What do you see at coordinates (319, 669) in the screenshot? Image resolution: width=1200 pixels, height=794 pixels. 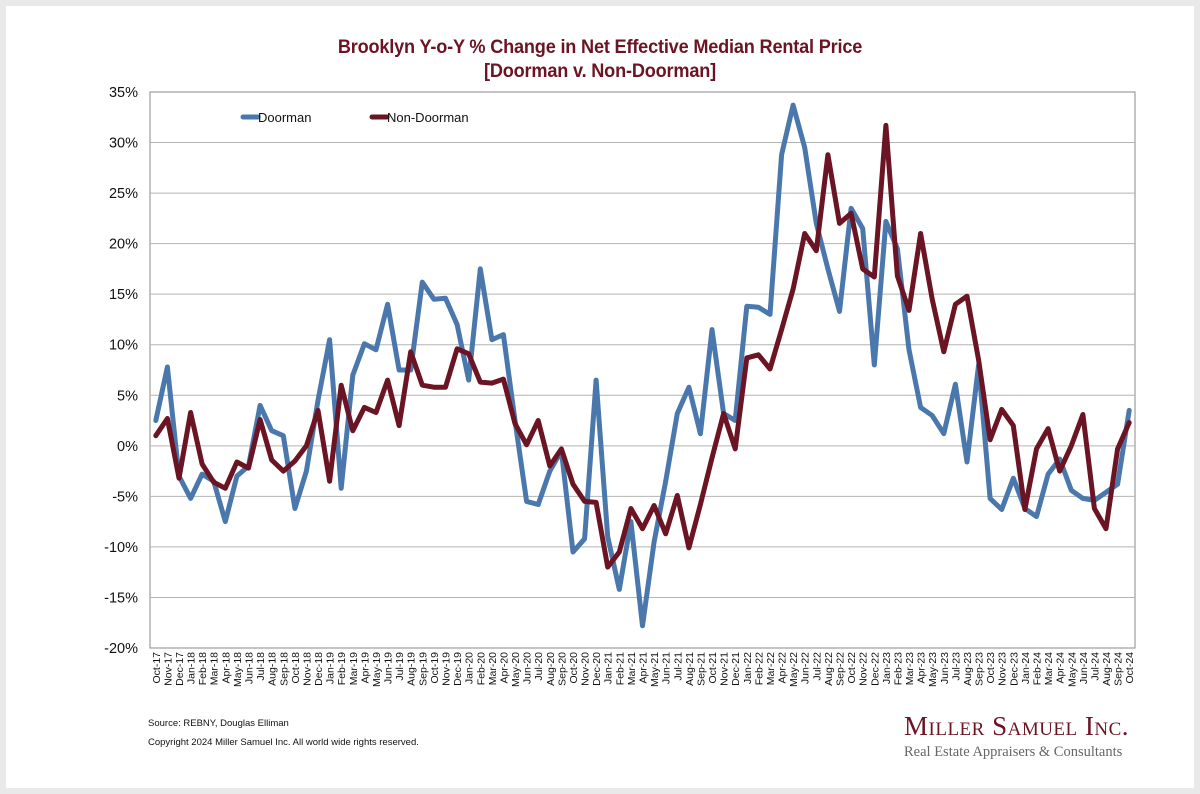 I see `x-tick-label: Dec-18` at bounding box center [319, 669].